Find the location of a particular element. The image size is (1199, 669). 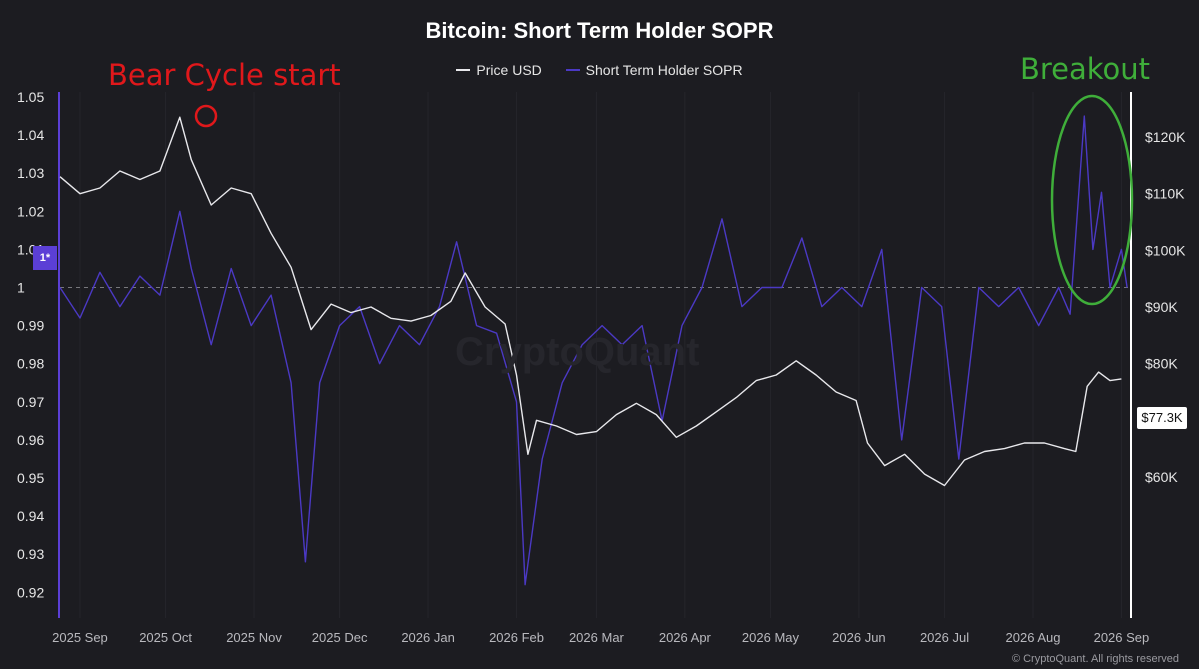

right-tick-label: $120K is located at coordinates (1165, 137).